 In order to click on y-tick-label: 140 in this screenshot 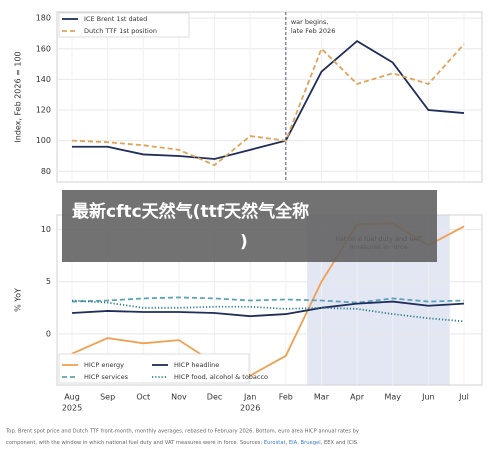, I will do `click(43, 79)`.